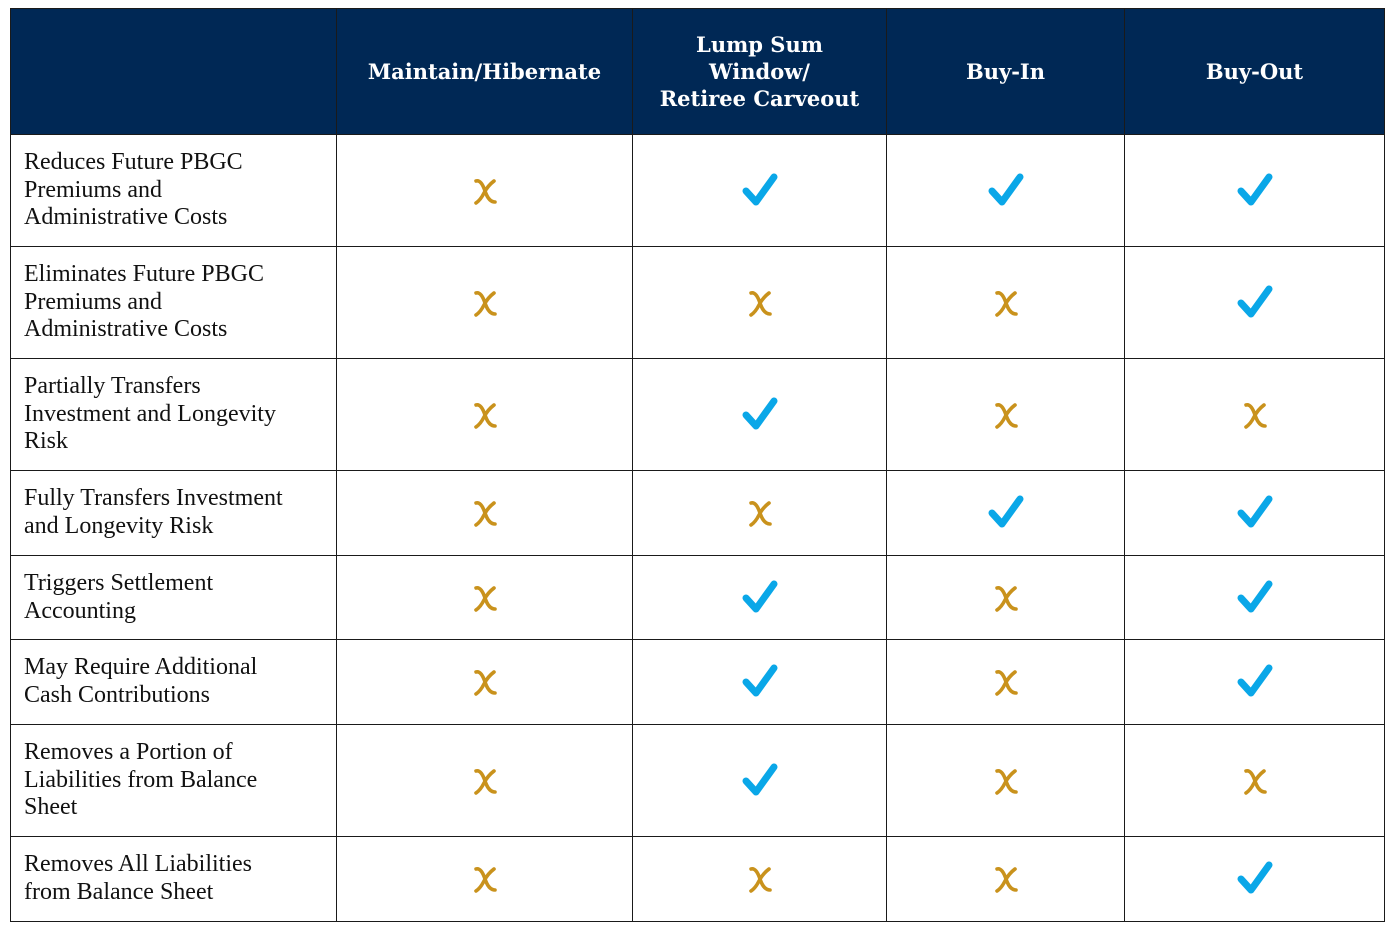 This screenshot has width=1390, height=930. I want to click on column-header-text: Lump Sum, so click(759, 44).